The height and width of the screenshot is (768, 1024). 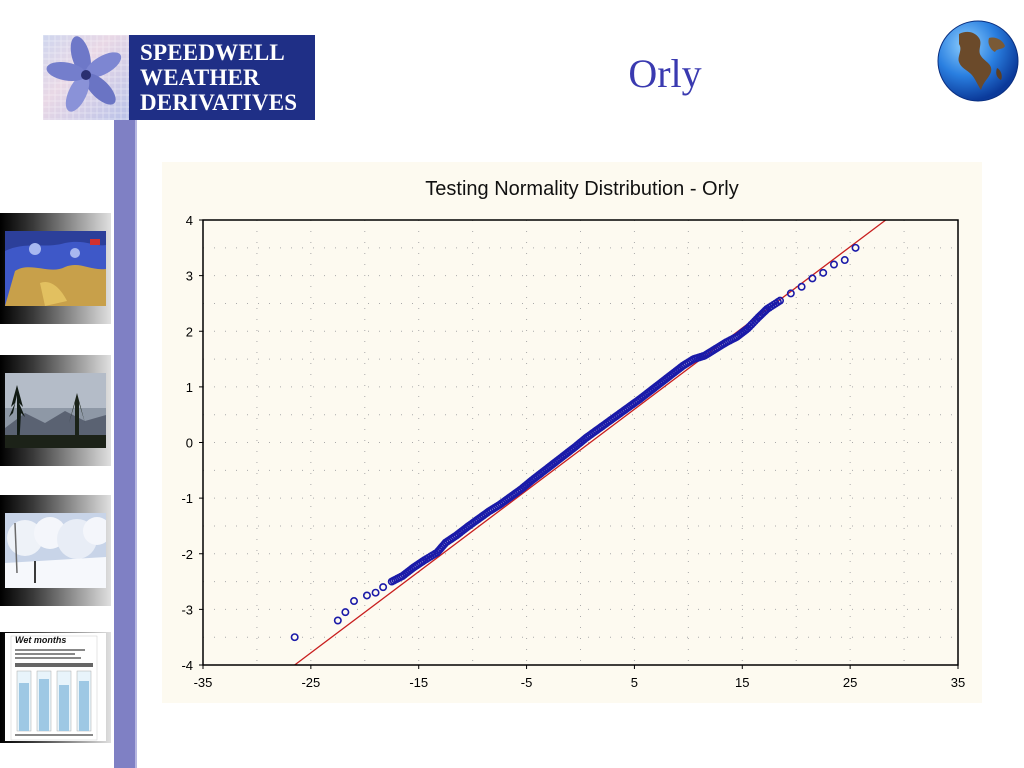 I want to click on y-tick-label: 2, so click(x=189, y=331).